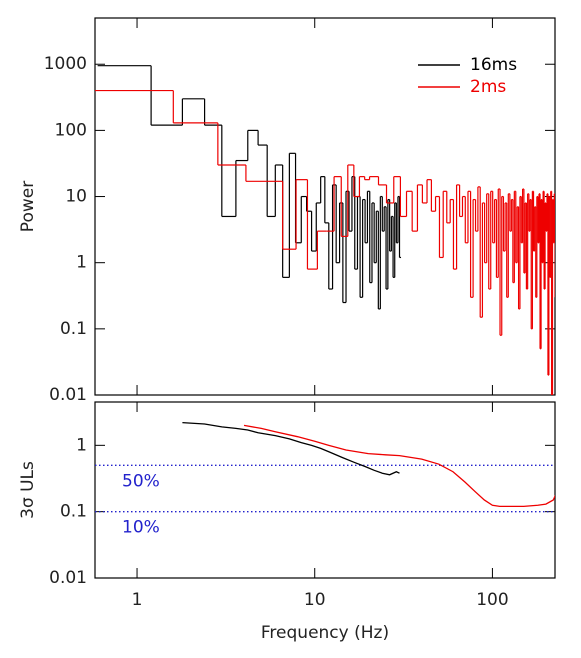 This screenshot has height=658, width=581. Describe the element at coordinates (315, 600) in the screenshot. I see `x-tick-label: 10` at that location.